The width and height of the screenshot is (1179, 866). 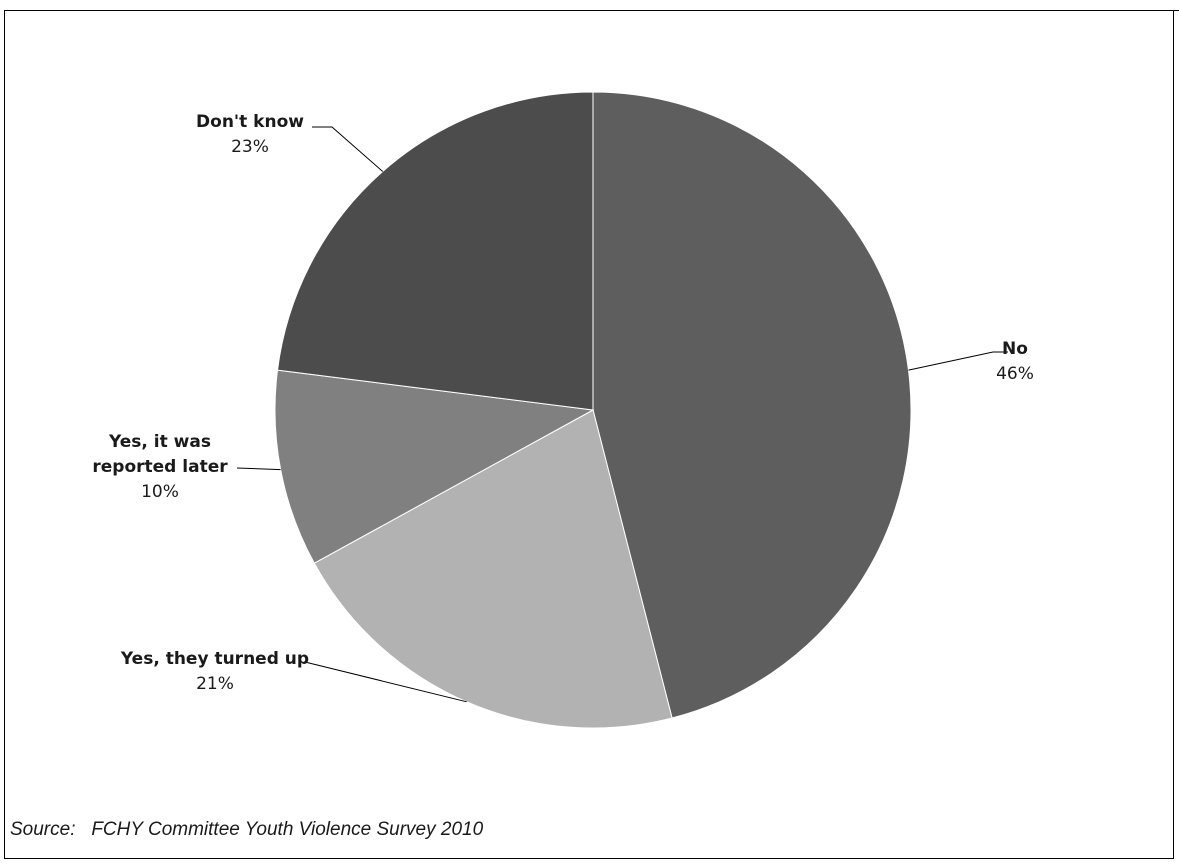 I want to click on label-no: No 46%, so click(x=1015, y=362).